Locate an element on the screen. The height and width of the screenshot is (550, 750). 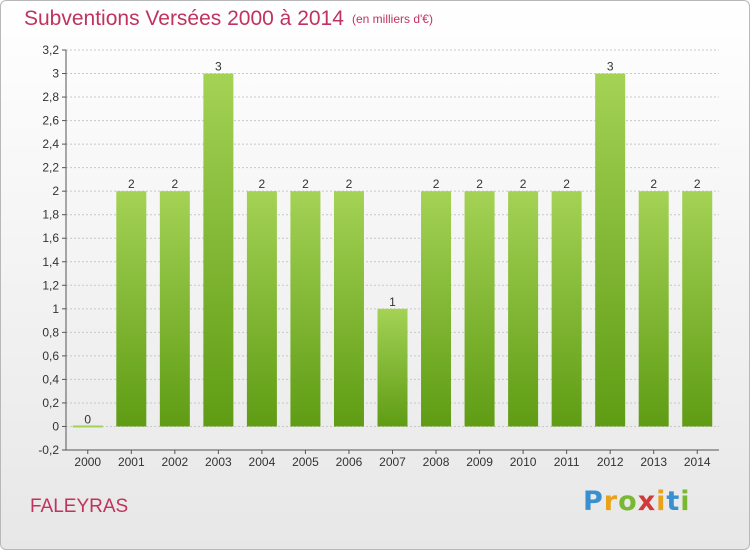
y-tick-label: 3,2 is located at coordinates (50, 50).